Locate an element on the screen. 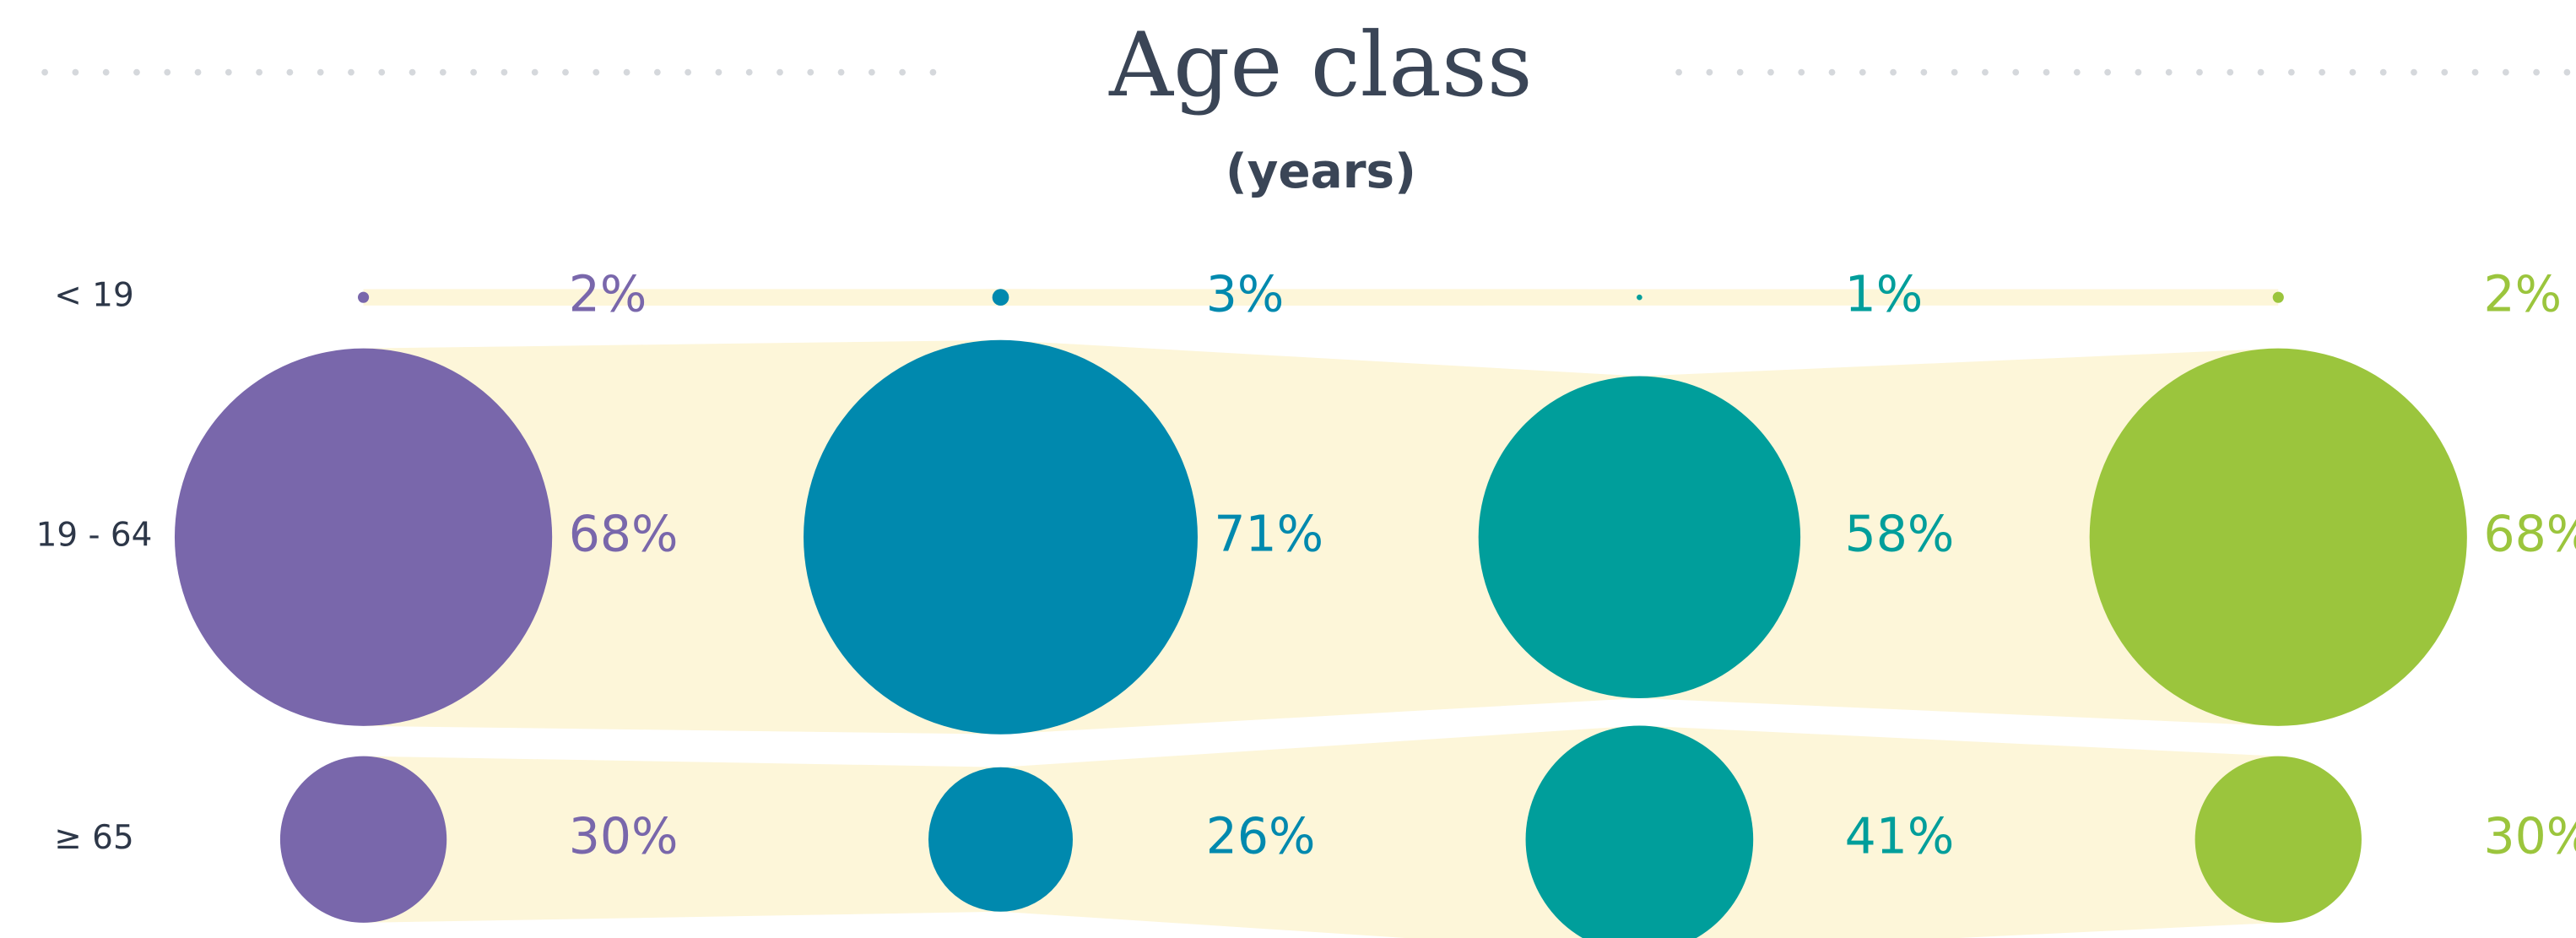 This screenshot has width=2576, height=938. value-label: 71% is located at coordinates (1268, 533).